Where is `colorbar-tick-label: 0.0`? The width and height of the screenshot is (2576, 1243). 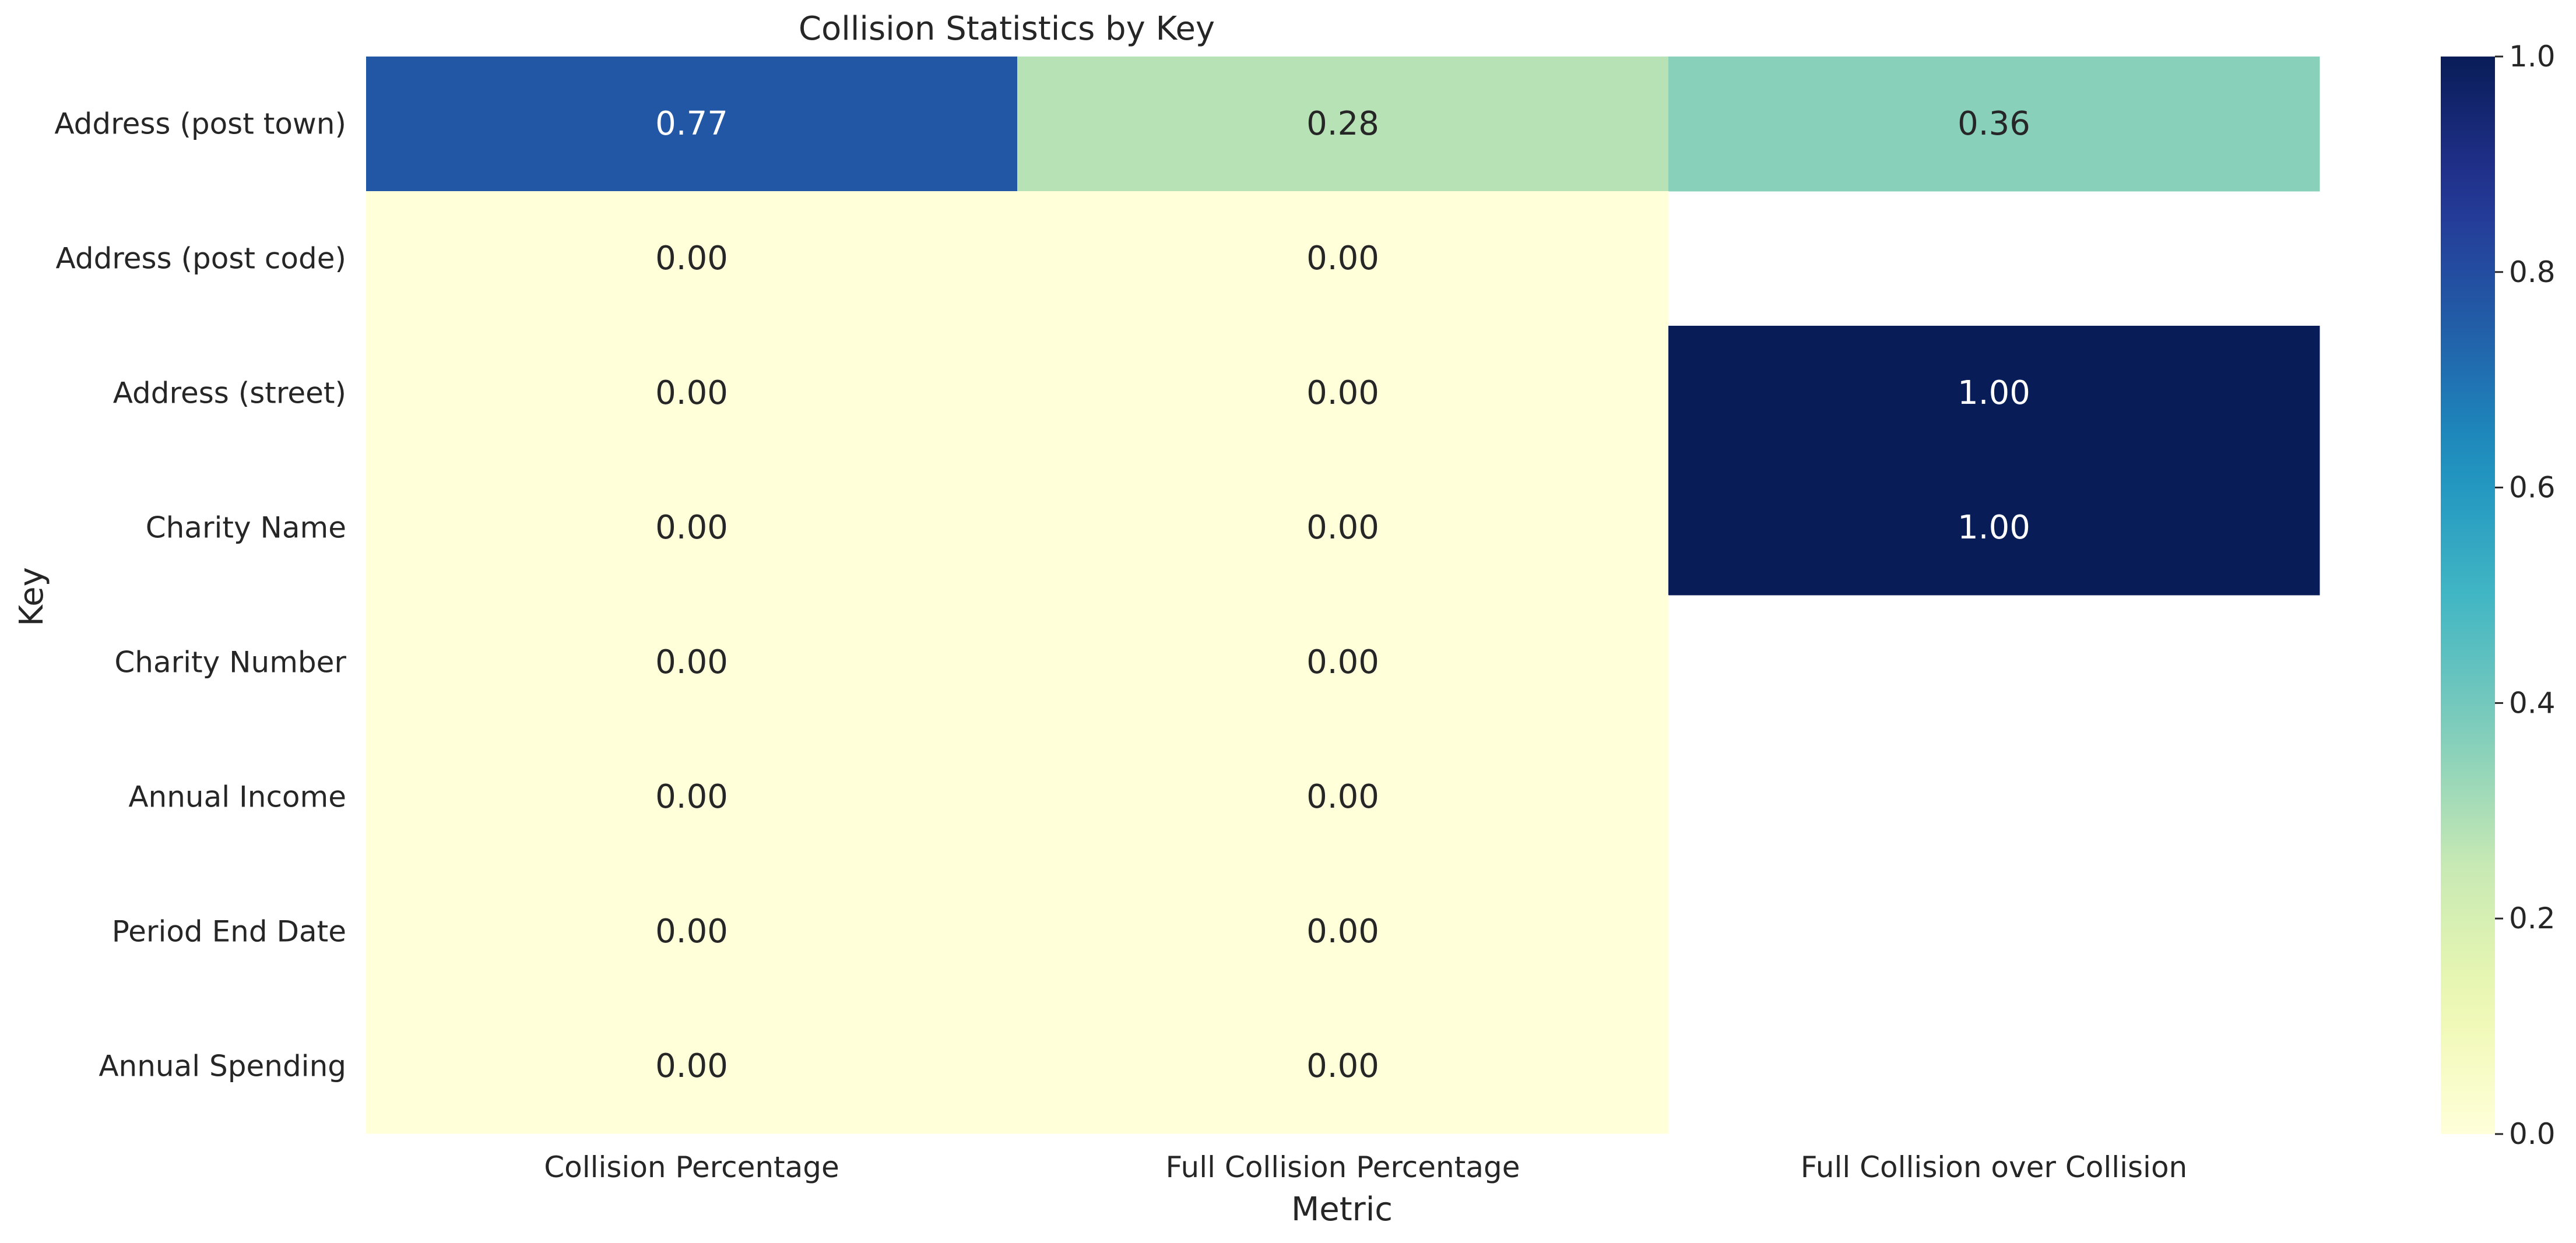 colorbar-tick-label: 0.0 is located at coordinates (2532, 1134).